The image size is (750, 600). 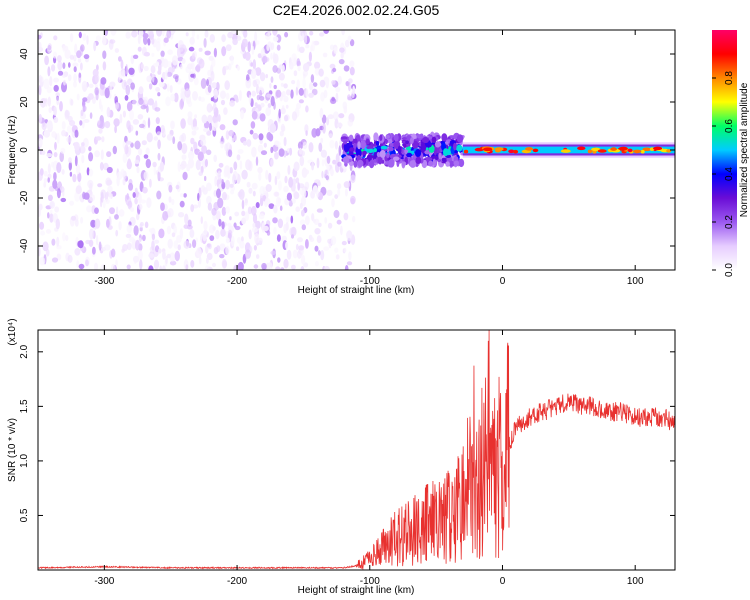 I want to click on snr-y-tick-label: 2.0, so click(x=24, y=351).